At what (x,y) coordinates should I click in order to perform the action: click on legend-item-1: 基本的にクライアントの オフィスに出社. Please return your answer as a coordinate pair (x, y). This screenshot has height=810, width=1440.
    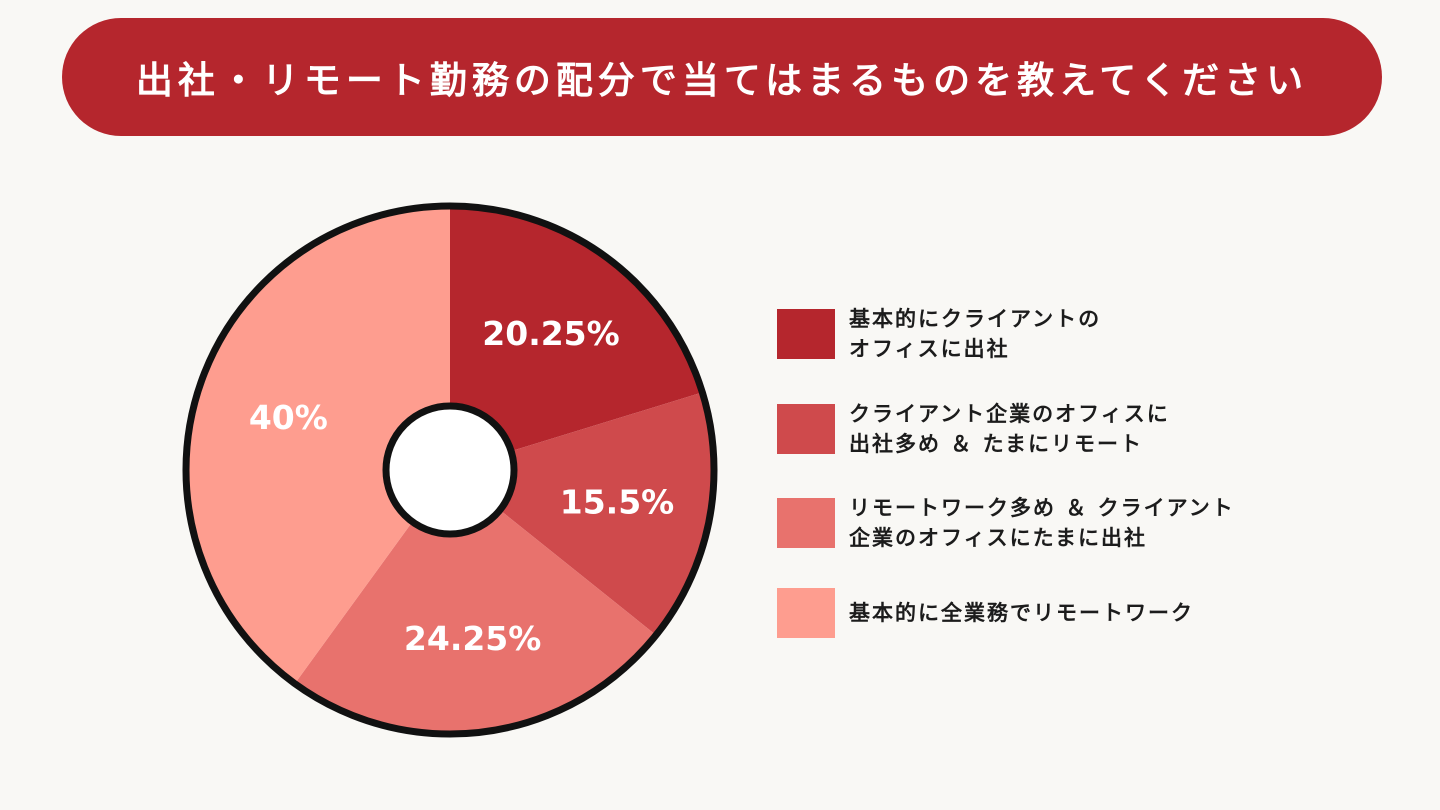
    Looking at the image, I should click on (939, 334).